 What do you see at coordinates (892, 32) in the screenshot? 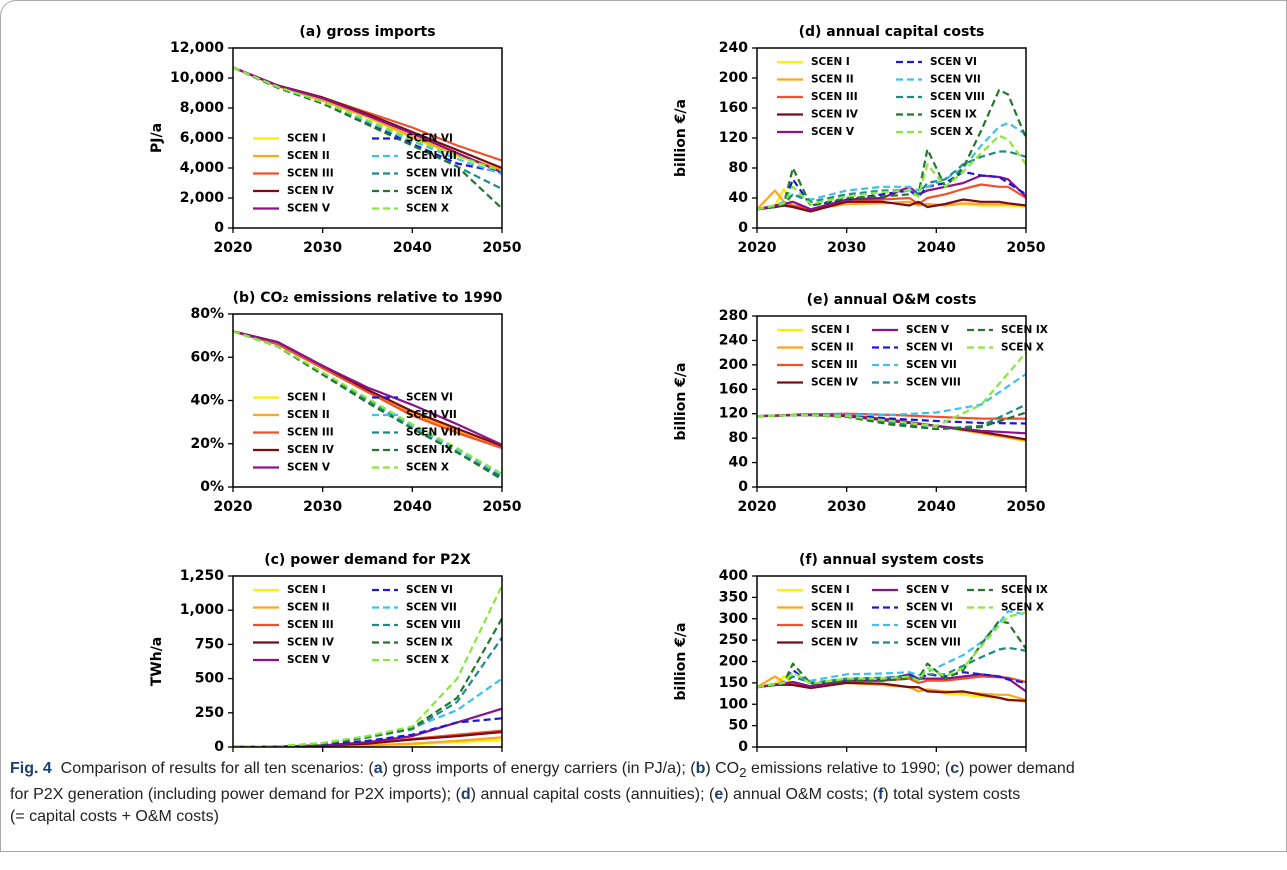
I see `chart-title: (d) annual capital costs` at bounding box center [892, 32].